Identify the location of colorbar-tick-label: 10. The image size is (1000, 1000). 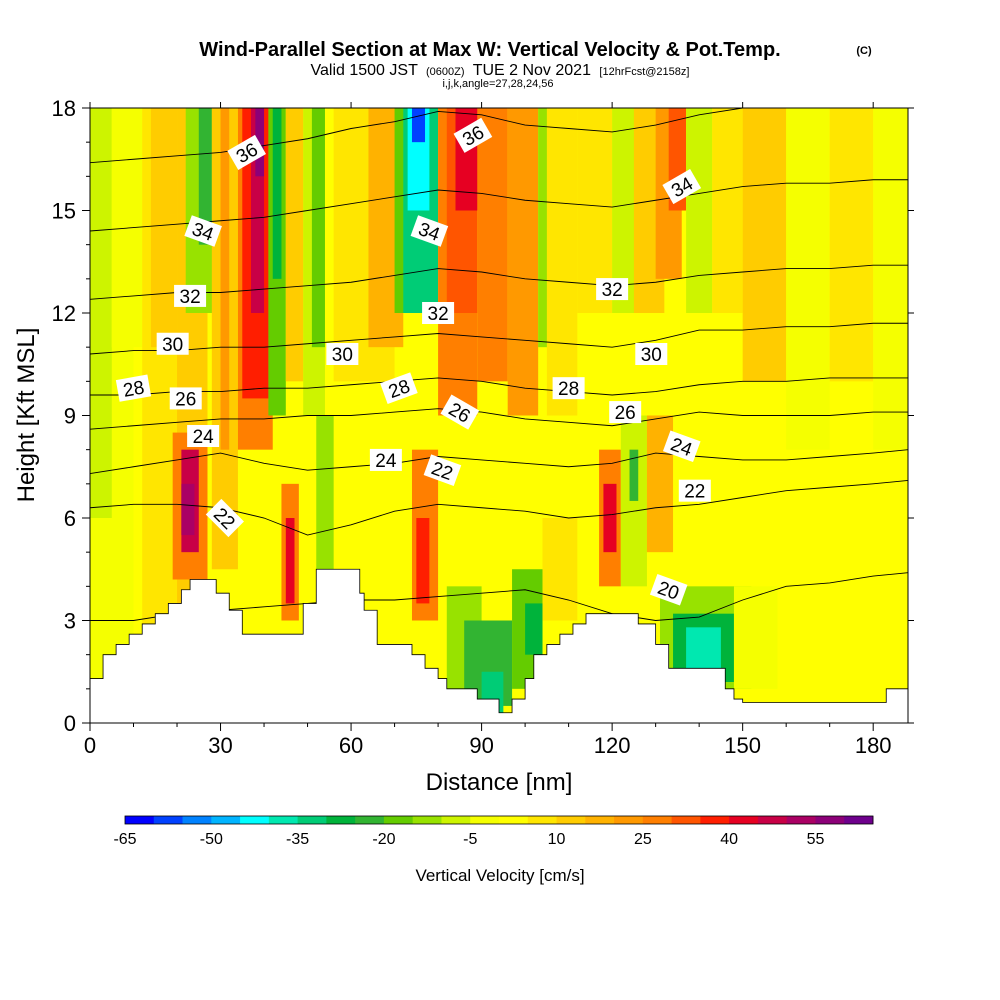
(557, 839).